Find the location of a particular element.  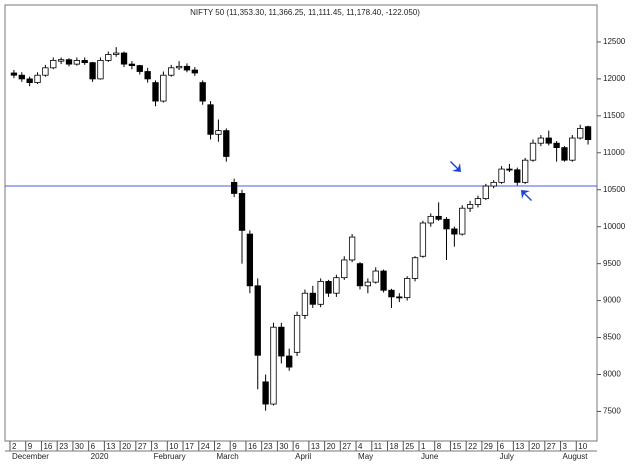

y-tick-label: 8500 is located at coordinates (612, 337).